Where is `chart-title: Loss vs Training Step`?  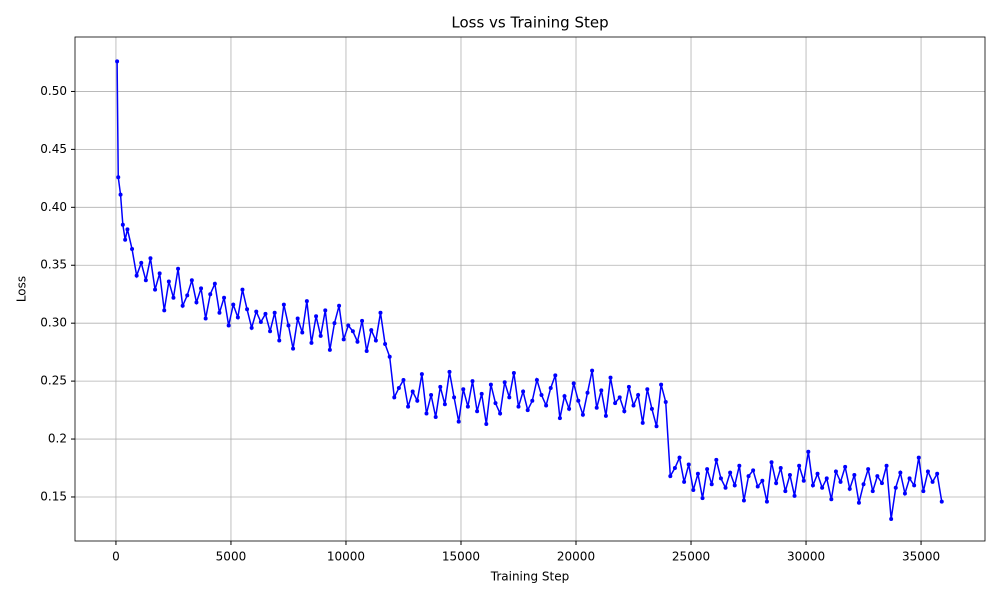
chart-title: Loss vs Training Step is located at coordinates (529, 23).